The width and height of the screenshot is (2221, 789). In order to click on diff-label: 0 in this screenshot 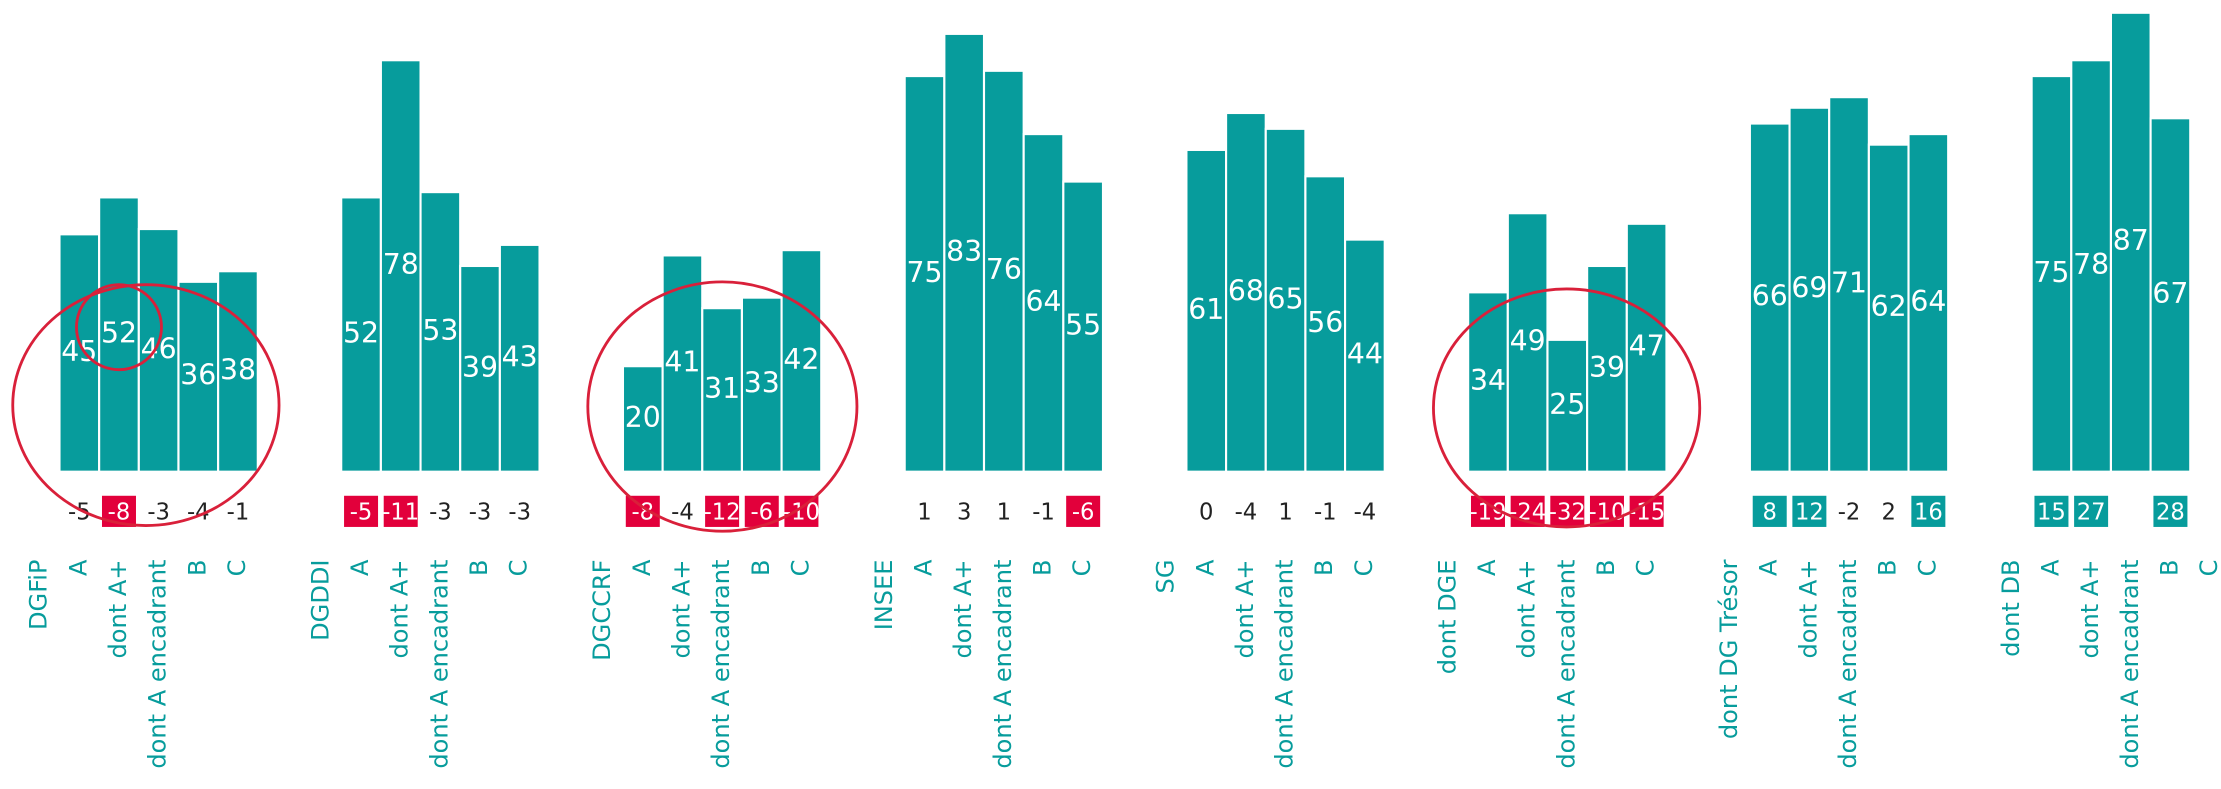, I will do `click(1206, 512)`.